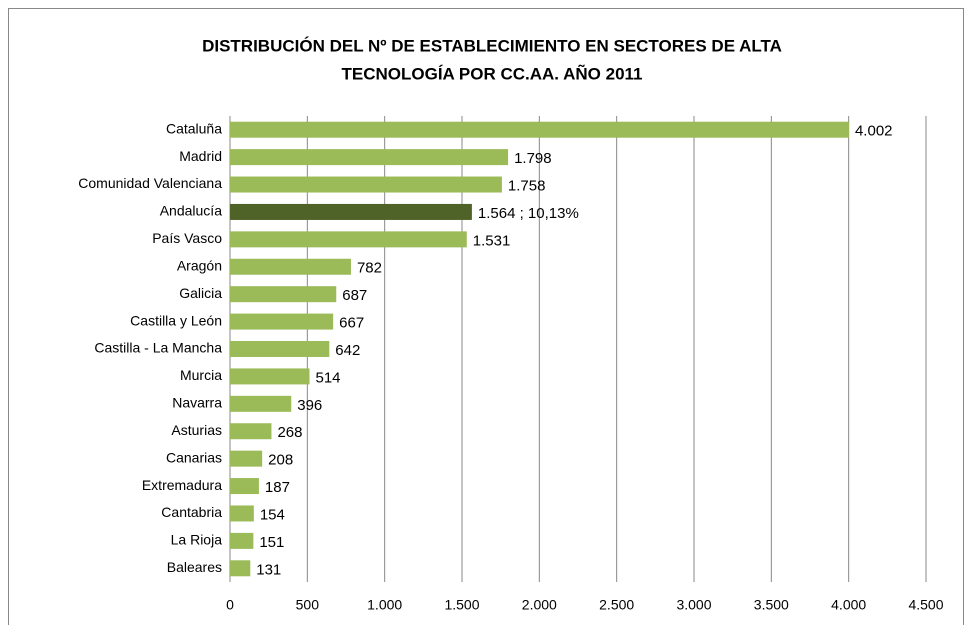 The height and width of the screenshot is (625, 974). Describe the element at coordinates (693, 605) in the screenshot. I see `x-tick-label: 3.000` at that location.